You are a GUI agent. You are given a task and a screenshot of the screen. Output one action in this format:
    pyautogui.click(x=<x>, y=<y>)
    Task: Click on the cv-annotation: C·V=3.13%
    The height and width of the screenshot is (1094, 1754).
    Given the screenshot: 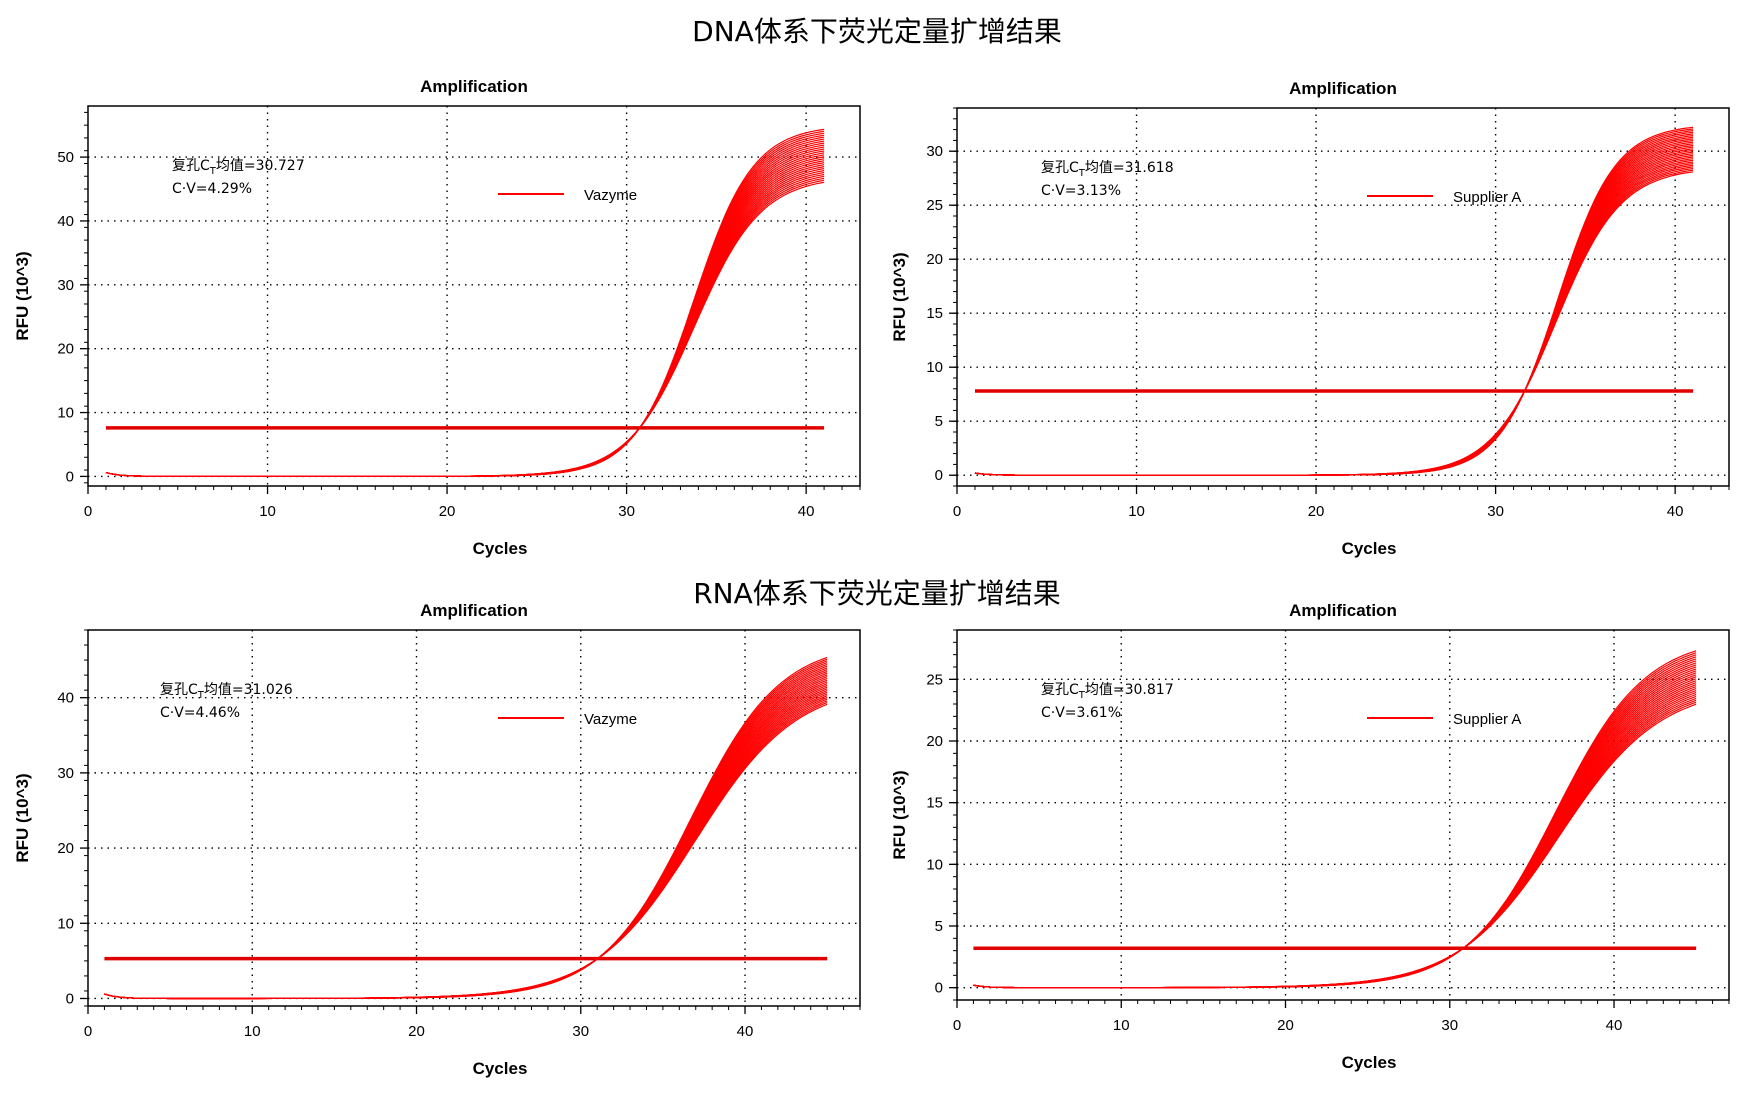 What is the action you would take?
    pyautogui.click(x=1081, y=191)
    